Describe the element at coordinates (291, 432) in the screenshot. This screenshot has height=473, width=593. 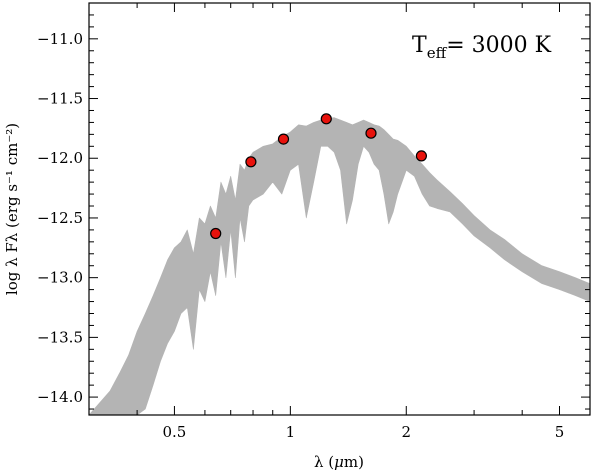
I see `x-tick-label: 1` at that location.